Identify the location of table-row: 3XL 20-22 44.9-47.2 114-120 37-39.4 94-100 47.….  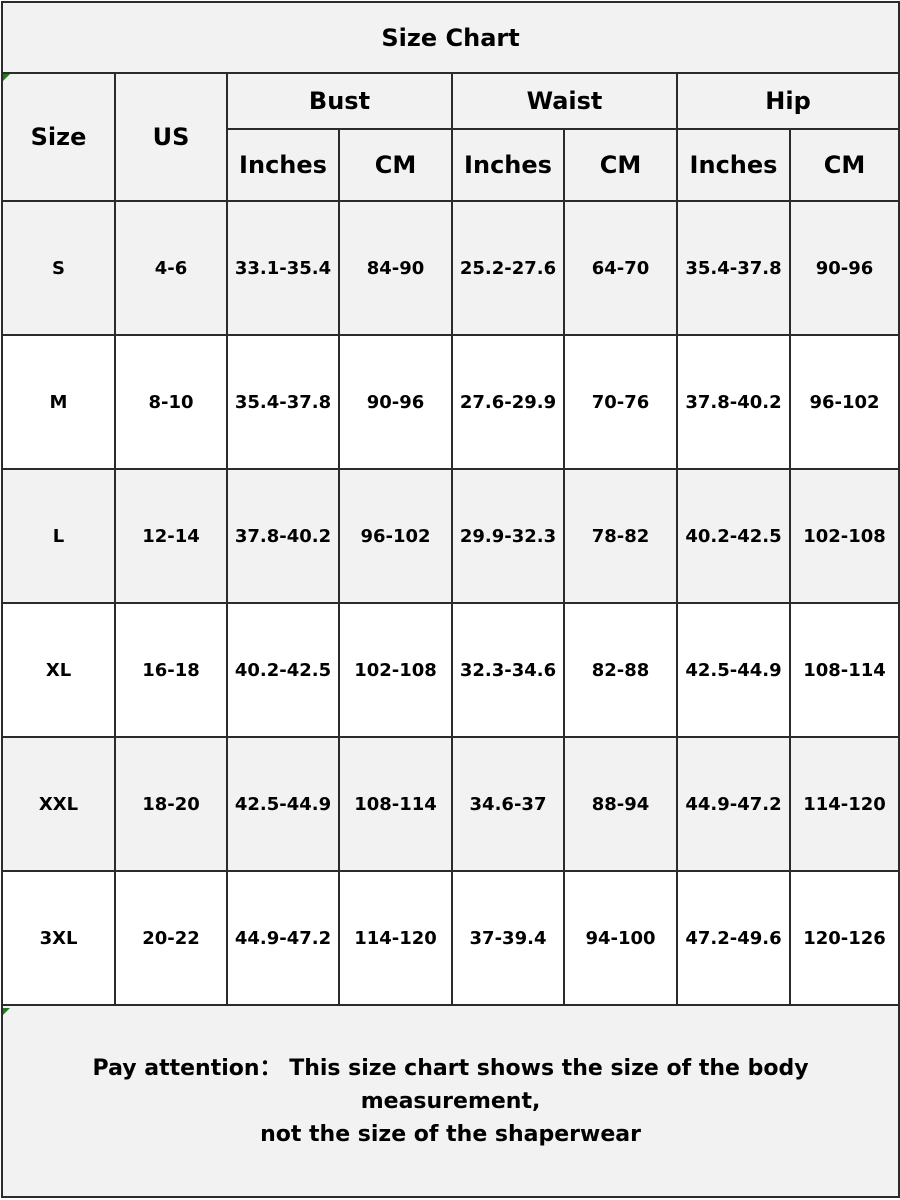
(450, 938).